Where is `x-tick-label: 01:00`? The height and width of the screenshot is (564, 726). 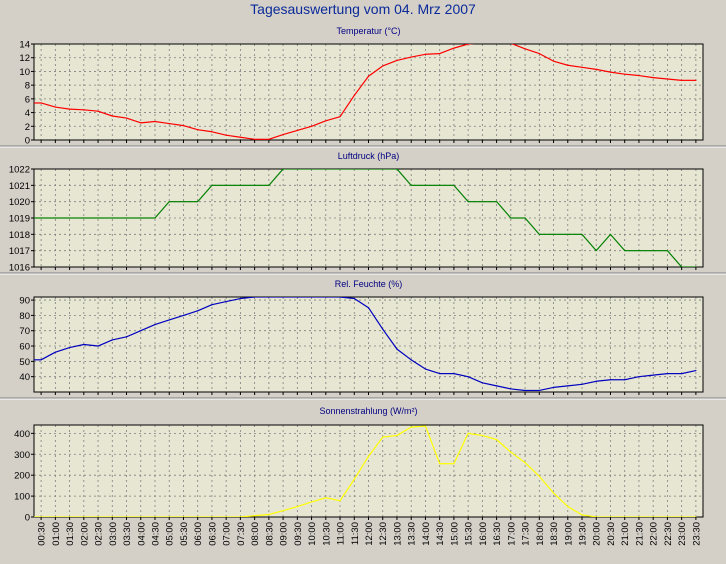
x-tick-label: 01:00 is located at coordinates (56, 534).